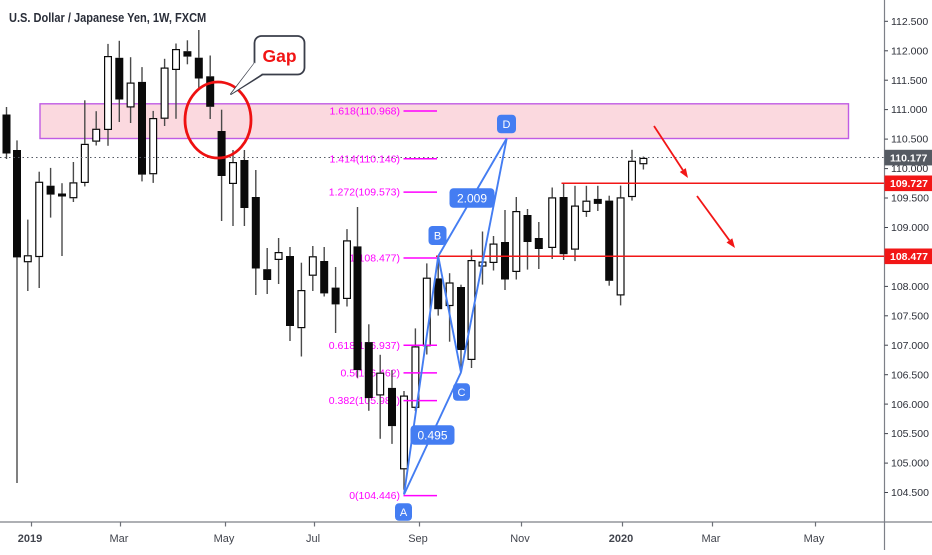  I want to click on svg-text: 107.000, so click(910, 346).